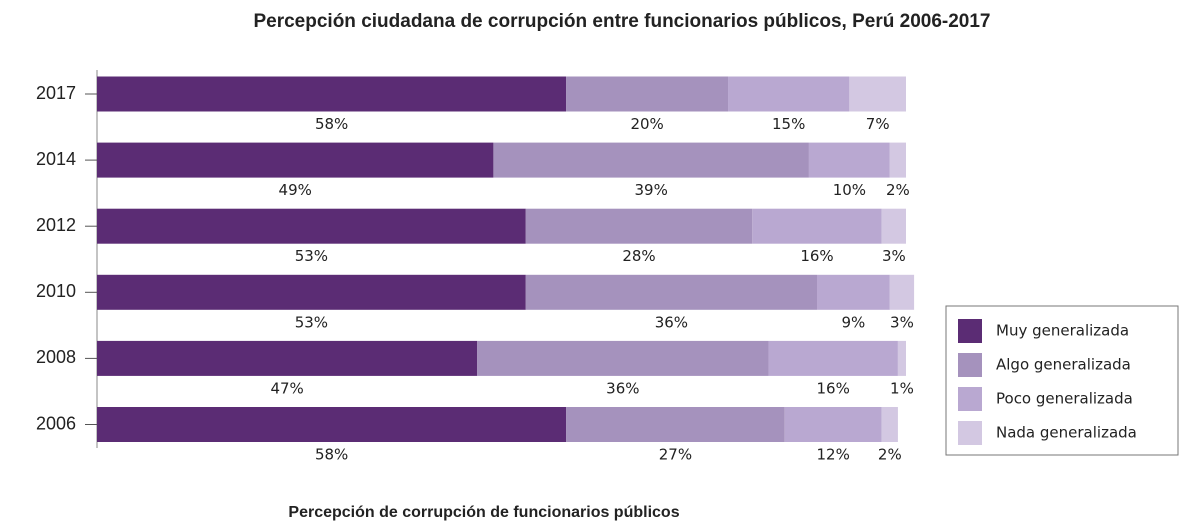 Image resolution: width=1201 pixels, height=522 pixels. I want to click on value-label: 20%, so click(646, 124).